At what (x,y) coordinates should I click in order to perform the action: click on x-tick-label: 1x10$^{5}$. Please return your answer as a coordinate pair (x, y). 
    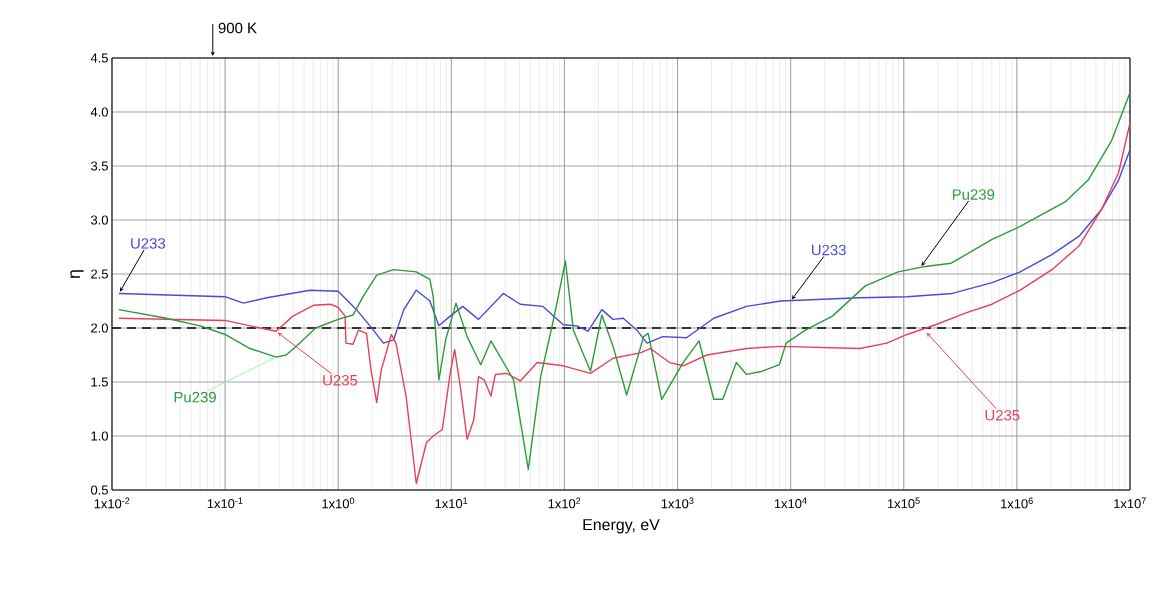
    Looking at the image, I should click on (903, 503).